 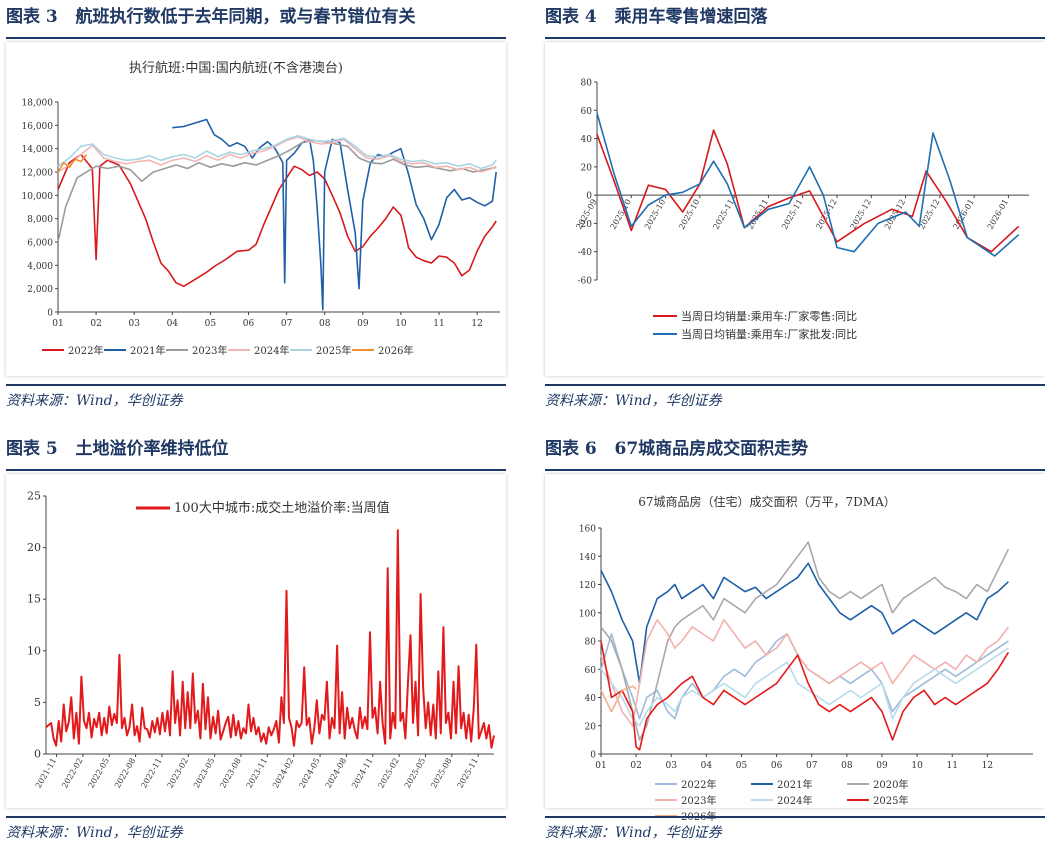 I want to click on chart-title: 67城商品房（住宅）成交面积（万平，7DMA）, so click(x=766, y=501).